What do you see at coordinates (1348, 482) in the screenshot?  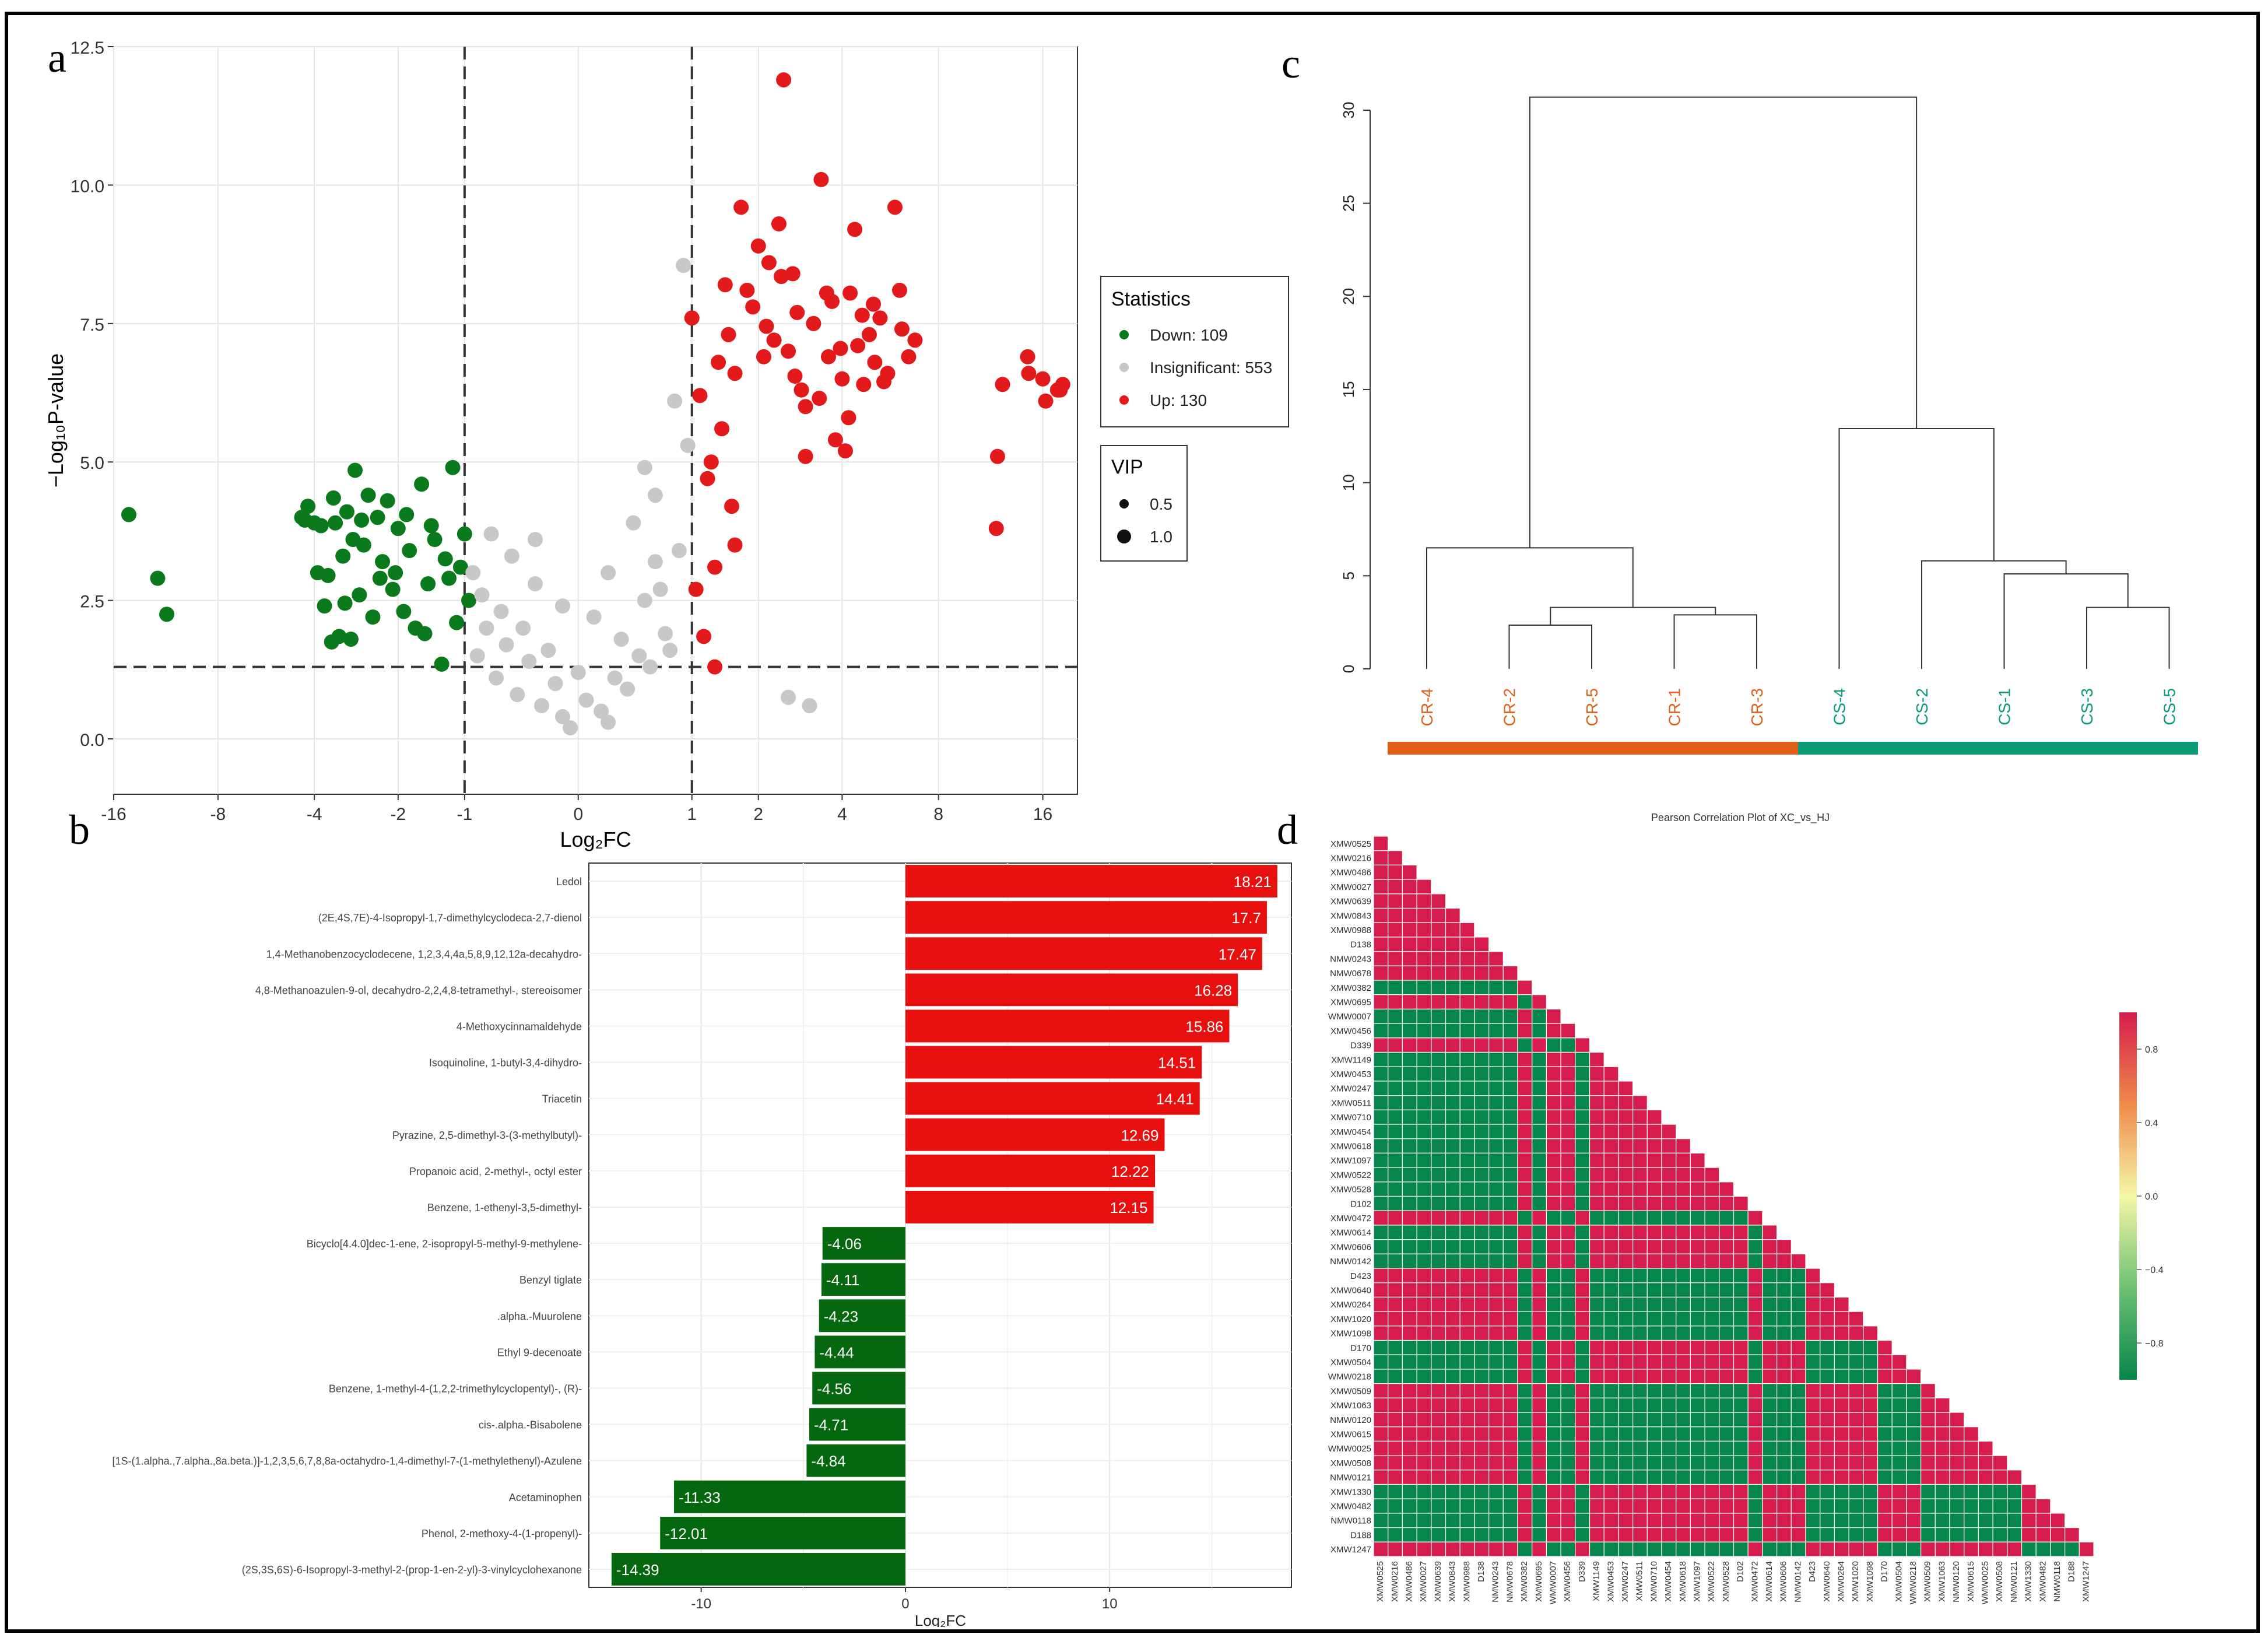 I see `y-tick-label: 10` at bounding box center [1348, 482].